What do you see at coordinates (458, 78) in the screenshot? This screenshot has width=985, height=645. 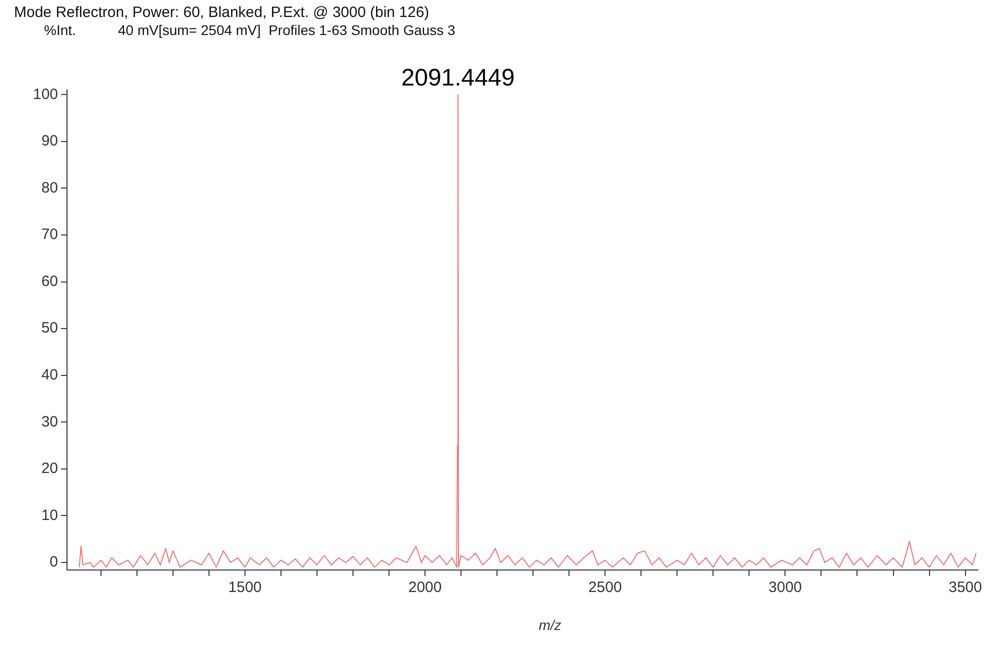 I see `annotation: 2091.4449` at bounding box center [458, 78].